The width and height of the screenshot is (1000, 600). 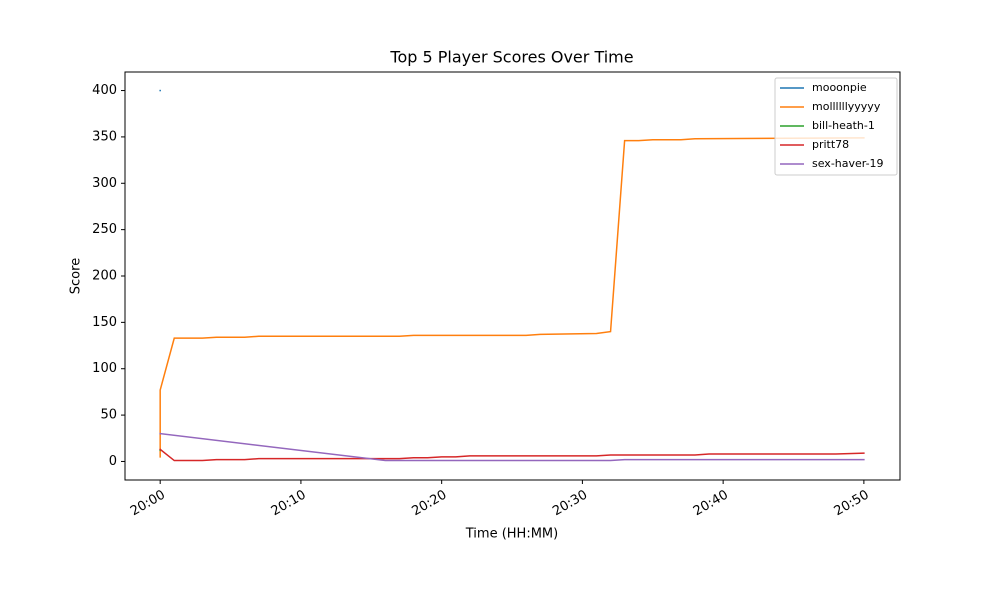 I want to click on x-axis-label: Time (HH:MM), so click(x=511, y=534).